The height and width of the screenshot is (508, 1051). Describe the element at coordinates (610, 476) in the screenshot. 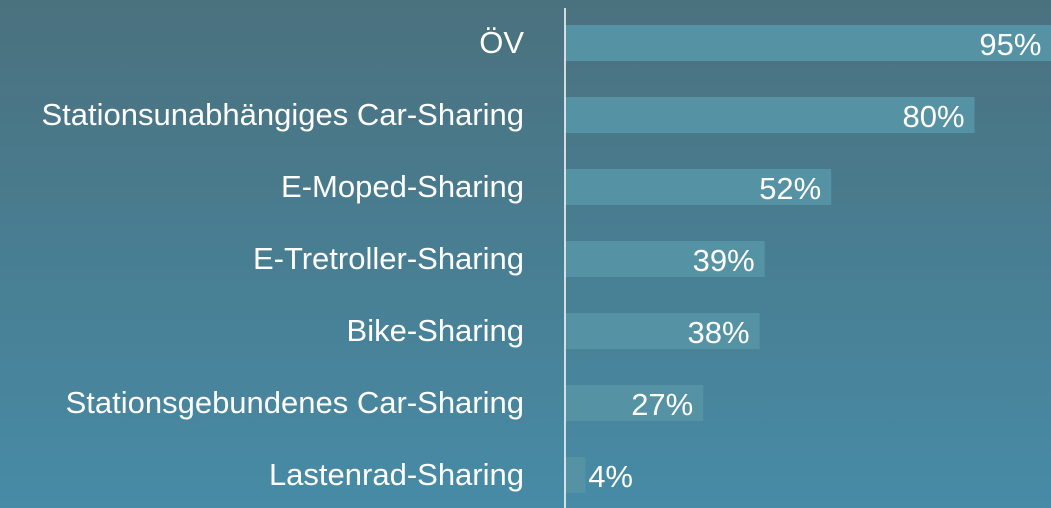

I see `value-label: 4%` at that location.